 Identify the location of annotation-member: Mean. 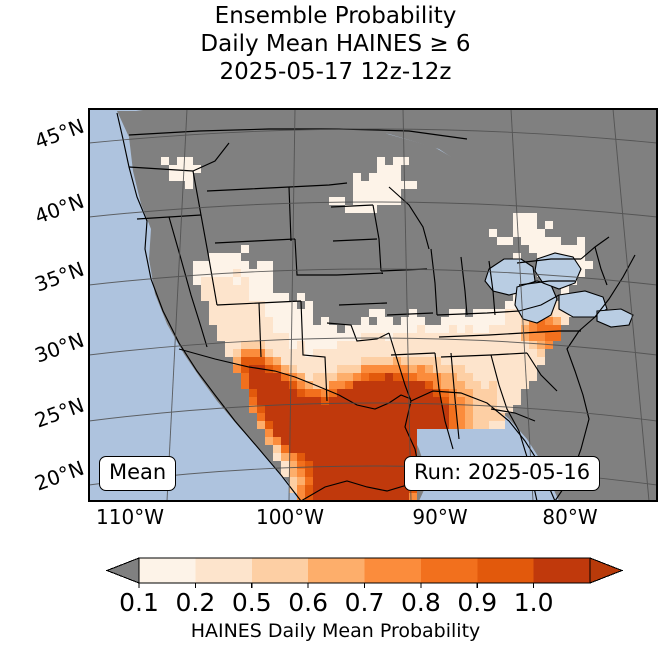
(138, 473).